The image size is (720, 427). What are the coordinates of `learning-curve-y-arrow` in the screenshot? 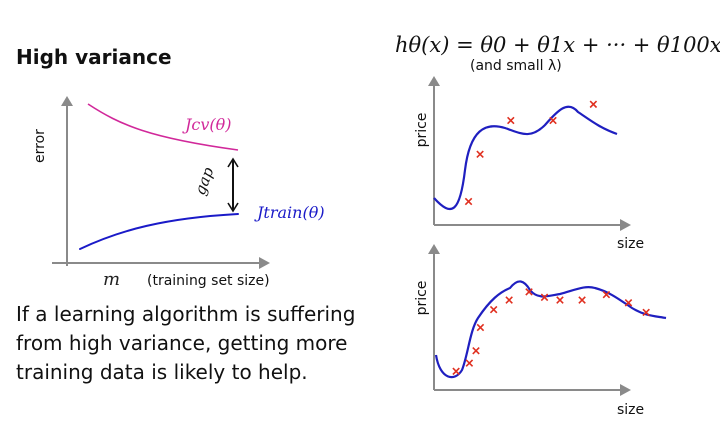 It's located at (67, 101).